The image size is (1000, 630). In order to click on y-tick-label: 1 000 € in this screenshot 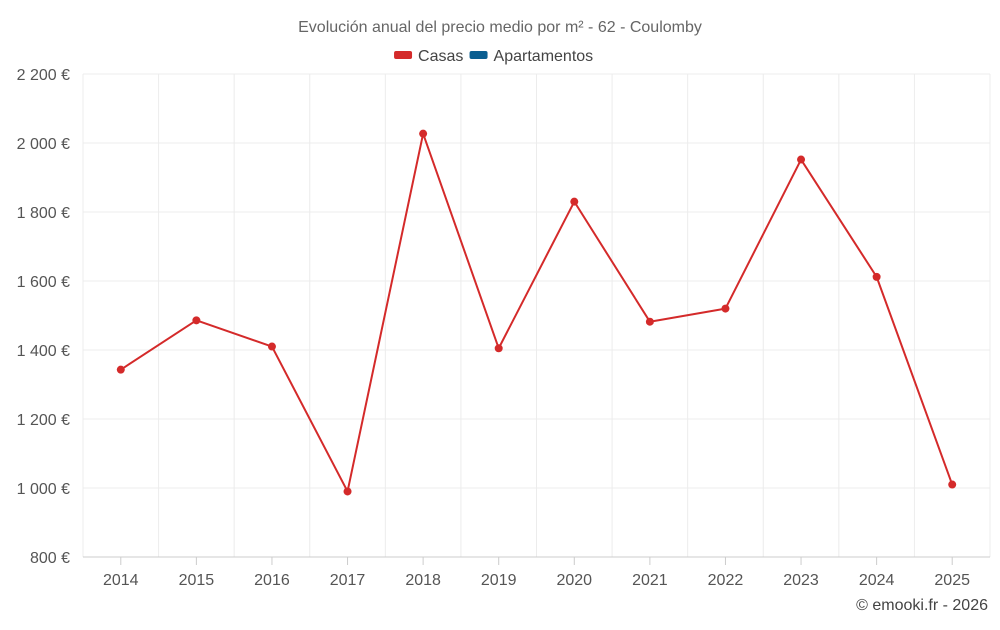, I will do `click(43, 489)`.